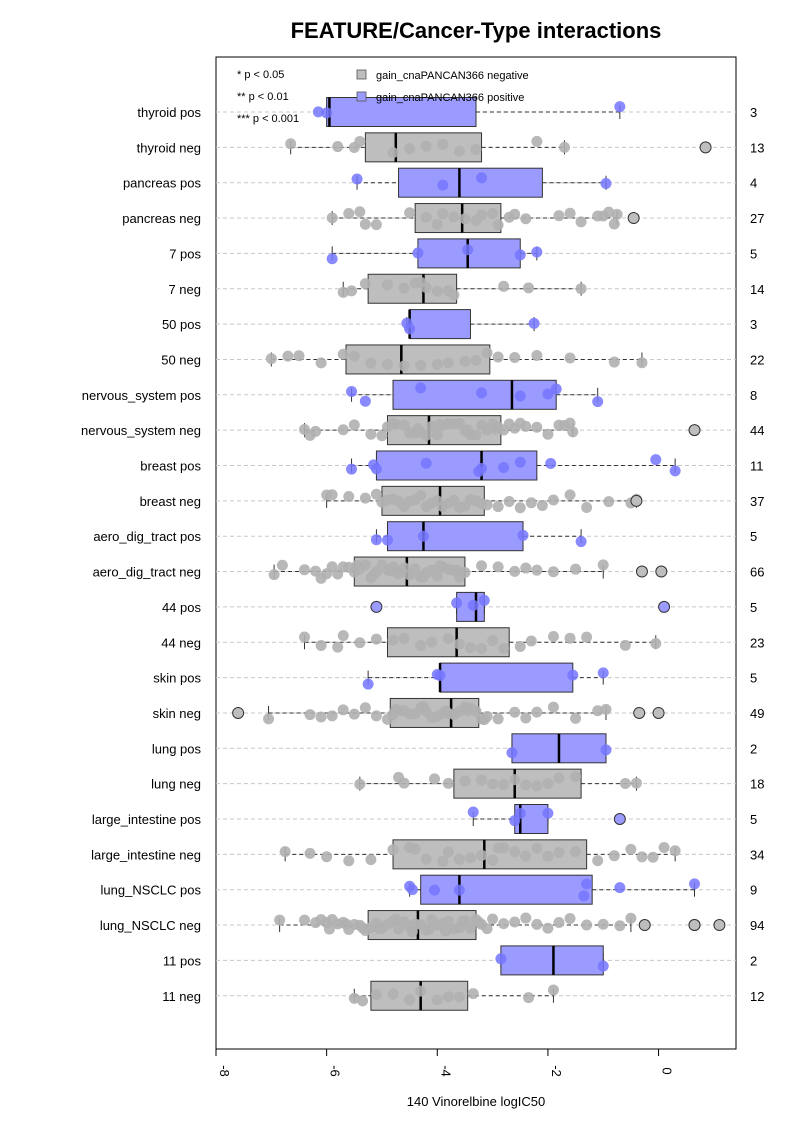 This screenshot has height=1122, width=793. Describe the element at coordinates (757, 466) in the screenshot. I see `row-count: 11` at that location.